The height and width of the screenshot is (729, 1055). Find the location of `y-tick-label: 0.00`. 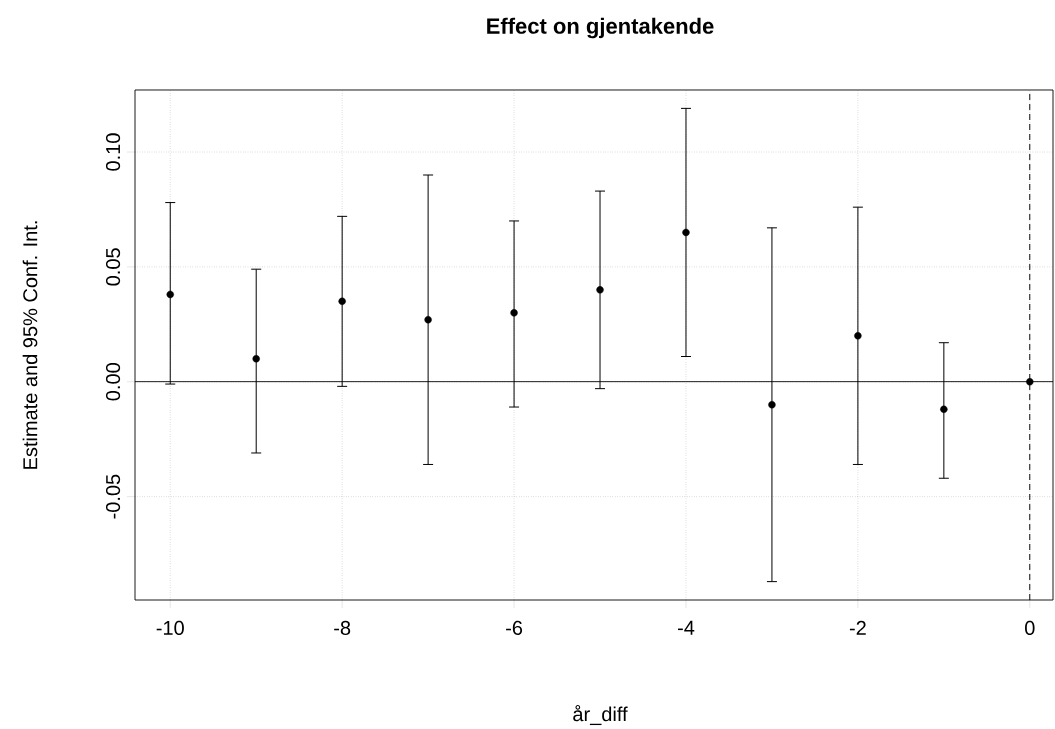

y-tick-label: 0.00 is located at coordinates (113, 382).